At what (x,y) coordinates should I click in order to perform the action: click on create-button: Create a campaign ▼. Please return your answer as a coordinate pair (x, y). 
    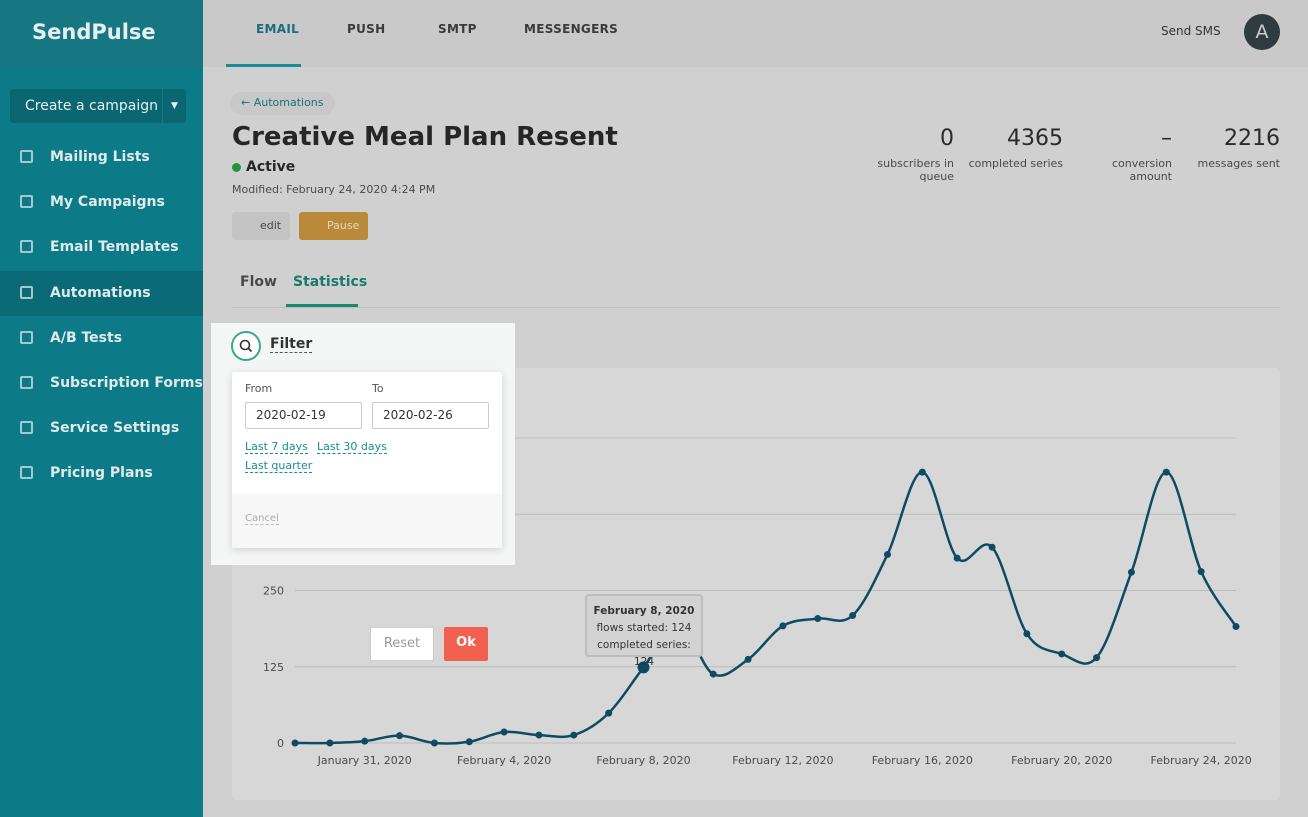
    Looking at the image, I should click on (98, 106).